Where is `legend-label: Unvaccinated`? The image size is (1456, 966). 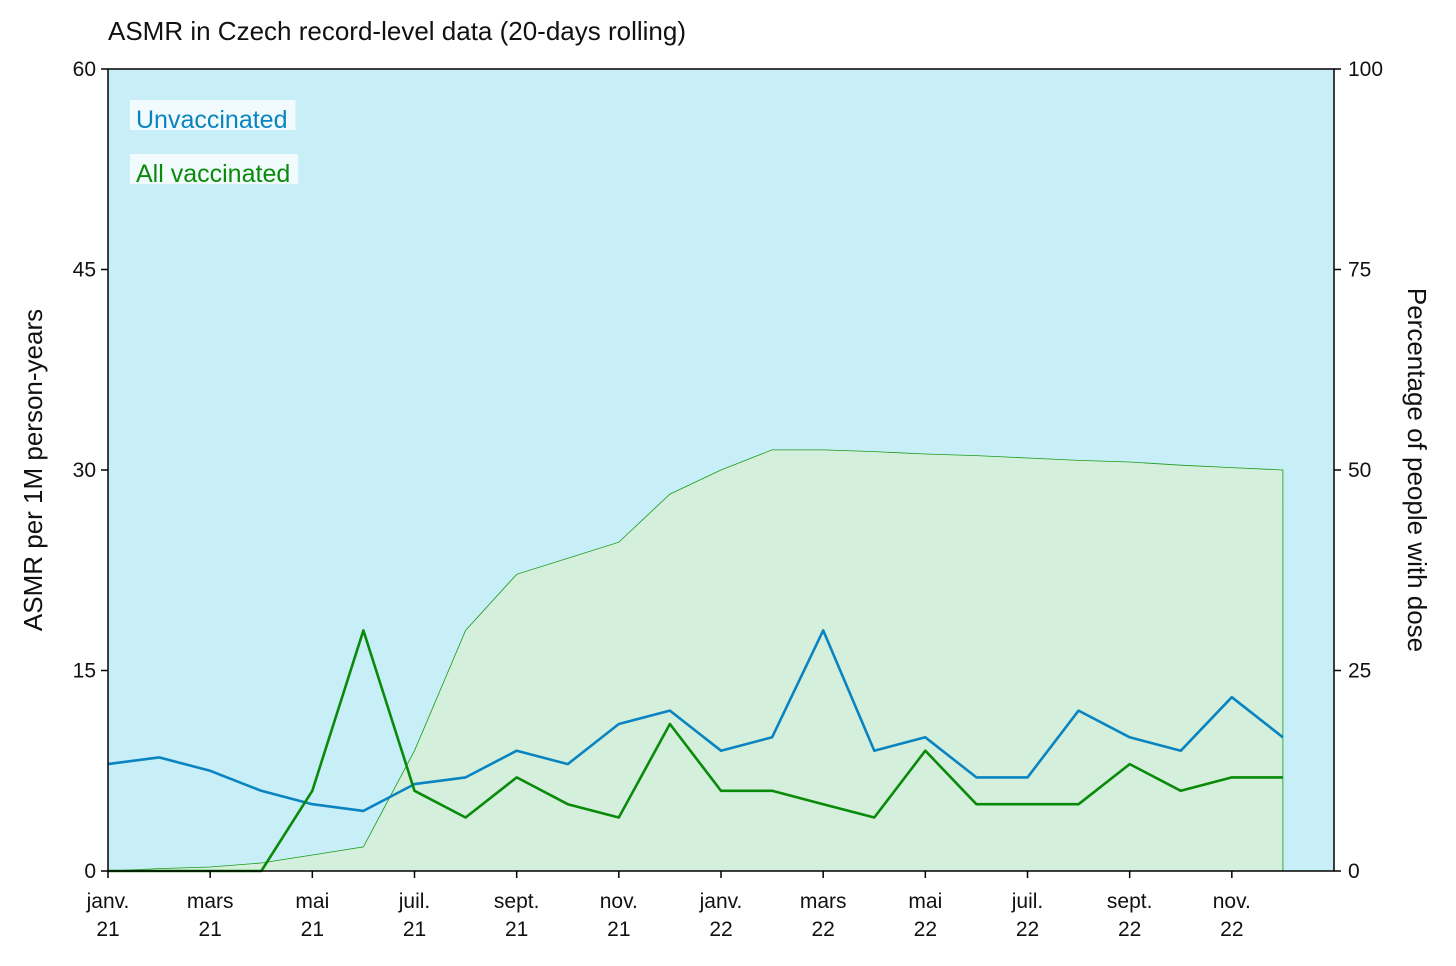
legend-label: Unvaccinated is located at coordinates (211, 120).